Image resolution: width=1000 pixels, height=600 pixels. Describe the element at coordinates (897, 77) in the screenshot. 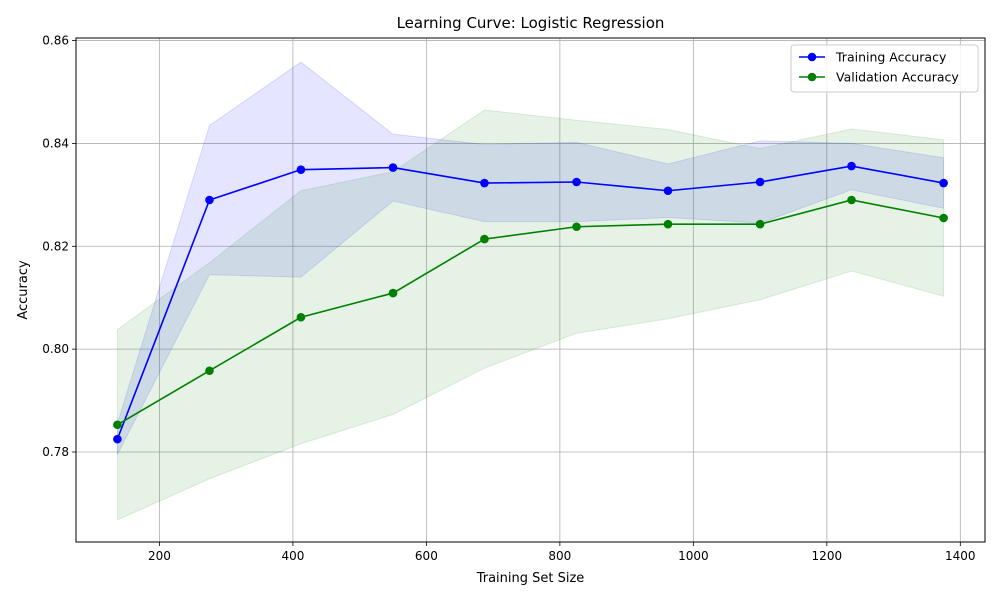

I see `legend-label-1: Validation Accuracy` at that location.